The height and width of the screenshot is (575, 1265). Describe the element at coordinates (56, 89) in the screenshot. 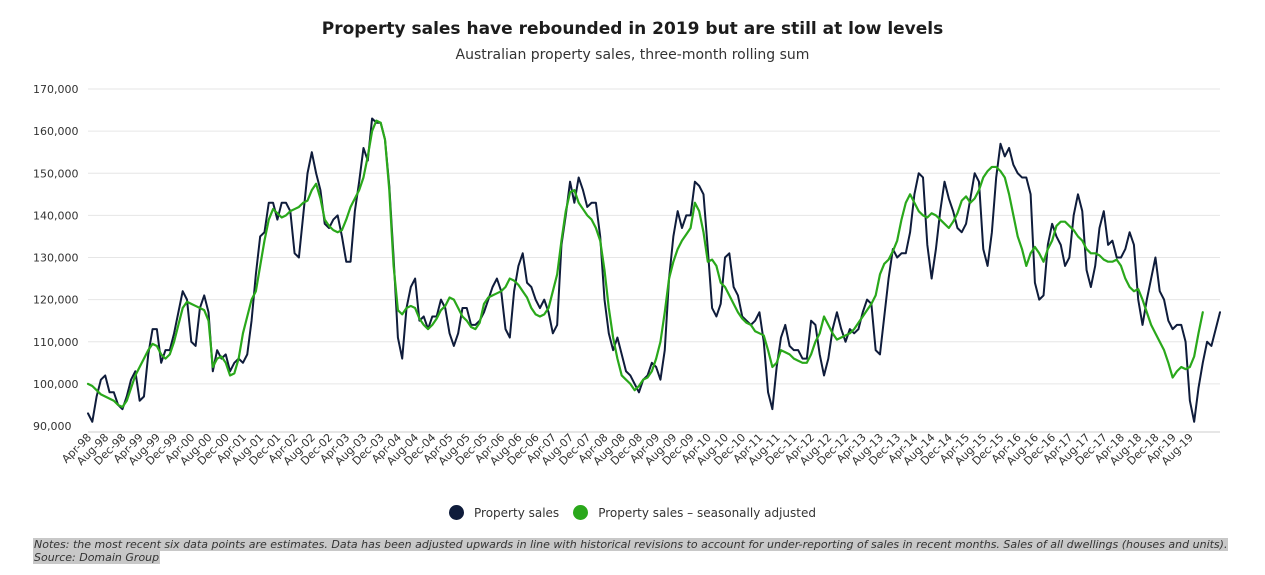

I see `y-tick-label: 170,000` at that location.